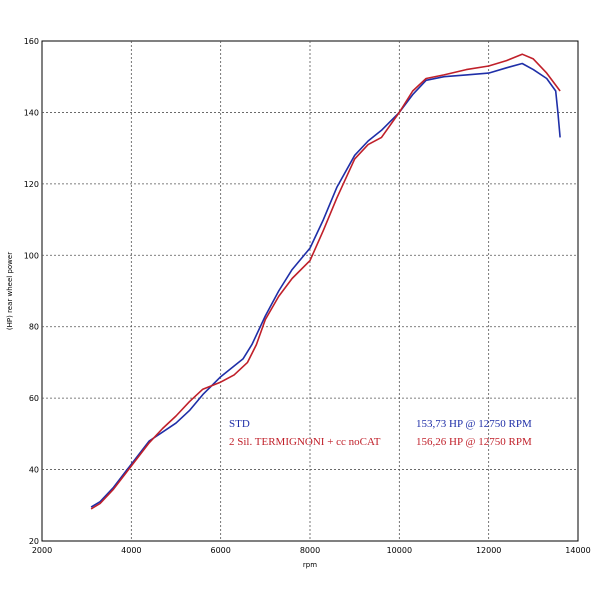 The width and height of the screenshot is (600, 600). What do you see at coordinates (577, 550) in the screenshot?
I see `x-tick-label: 14000` at bounding box center [577, 550].